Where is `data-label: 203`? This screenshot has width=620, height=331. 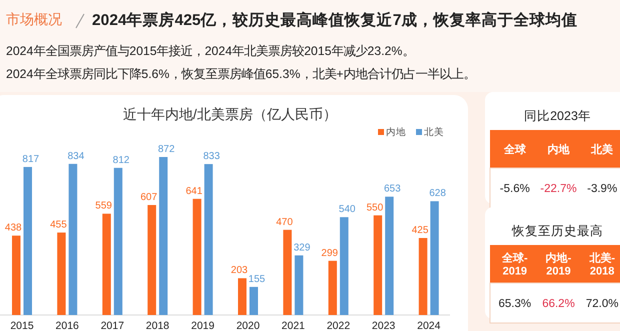 data-label: 203 is located at coordinates (239, 270).